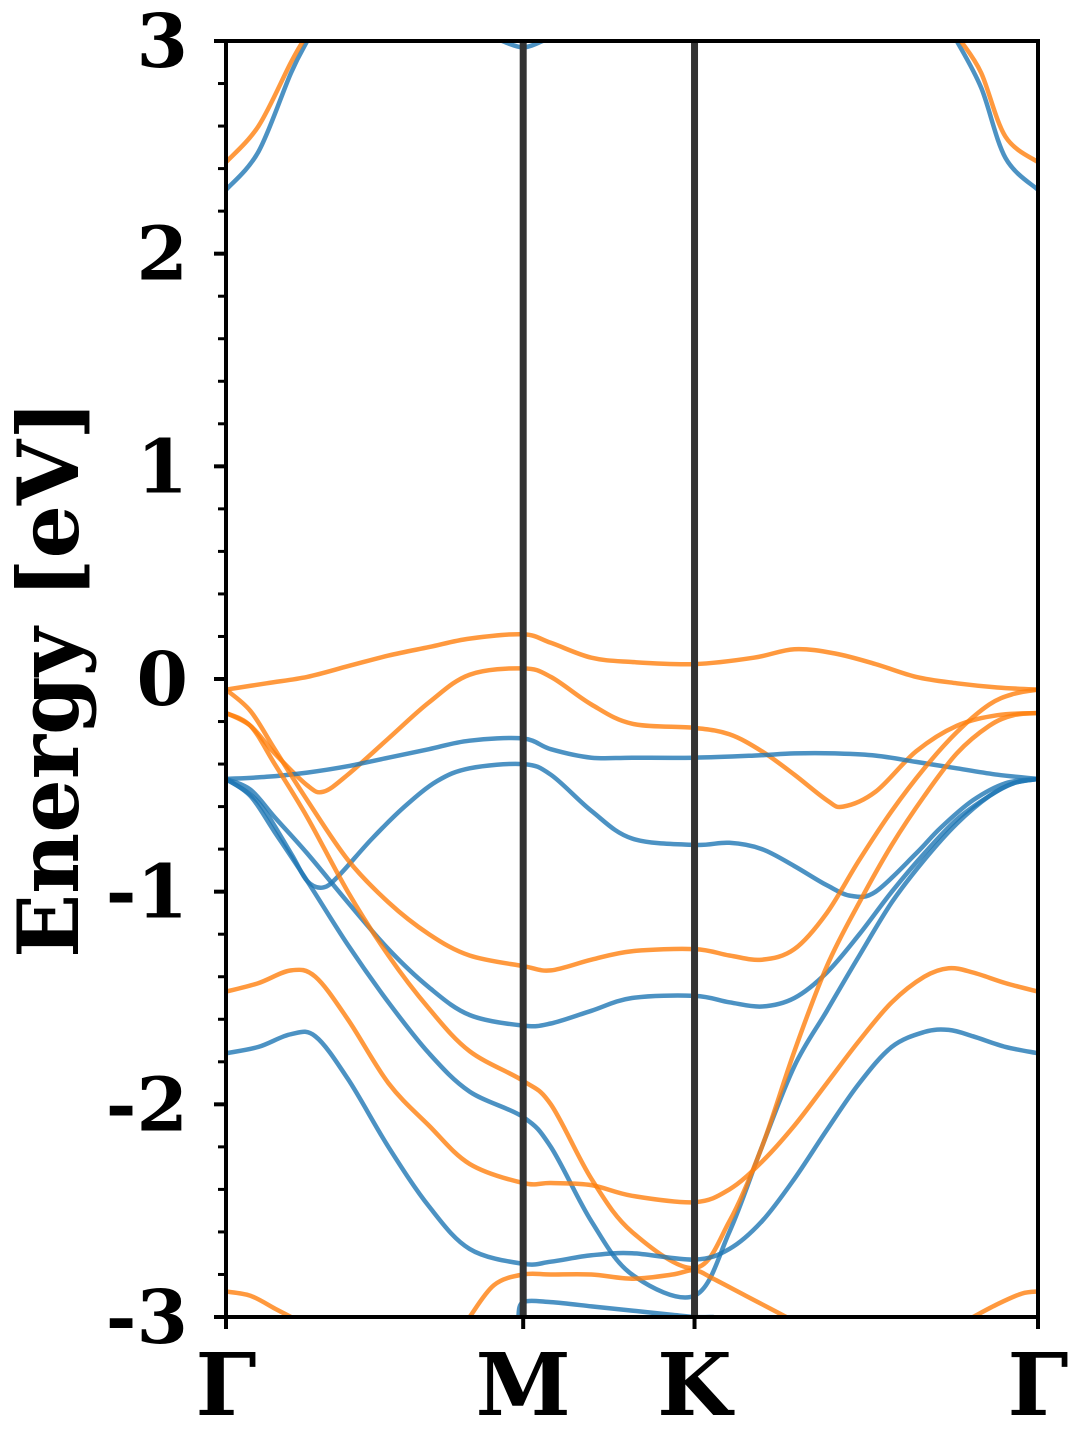  What do you see at coordinates (163, 467) in the screenshot?
I see `y-tick-label: 1` at bounding box center [163, 467].